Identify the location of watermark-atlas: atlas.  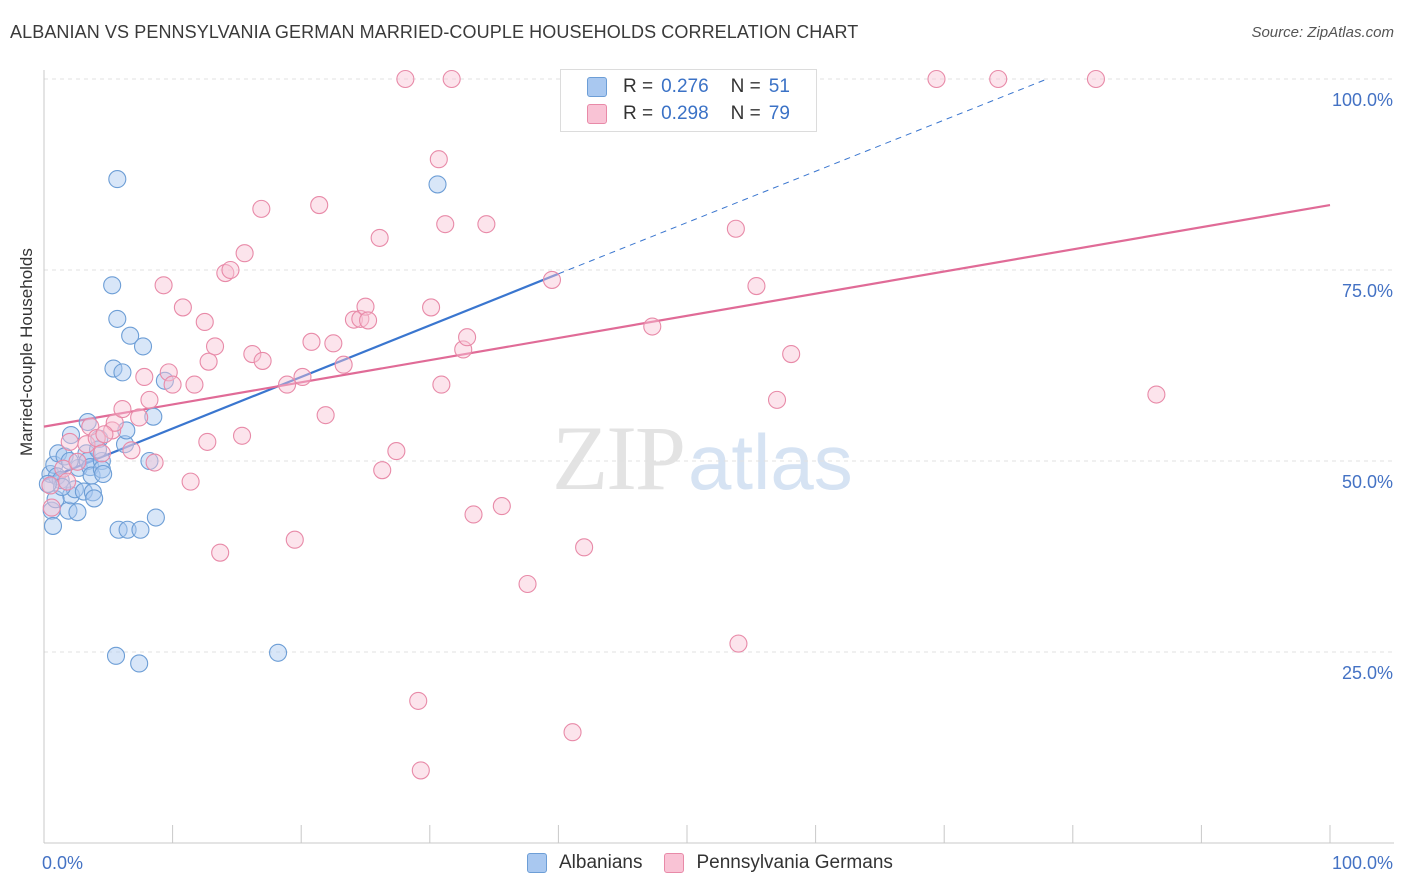
(770, 462).